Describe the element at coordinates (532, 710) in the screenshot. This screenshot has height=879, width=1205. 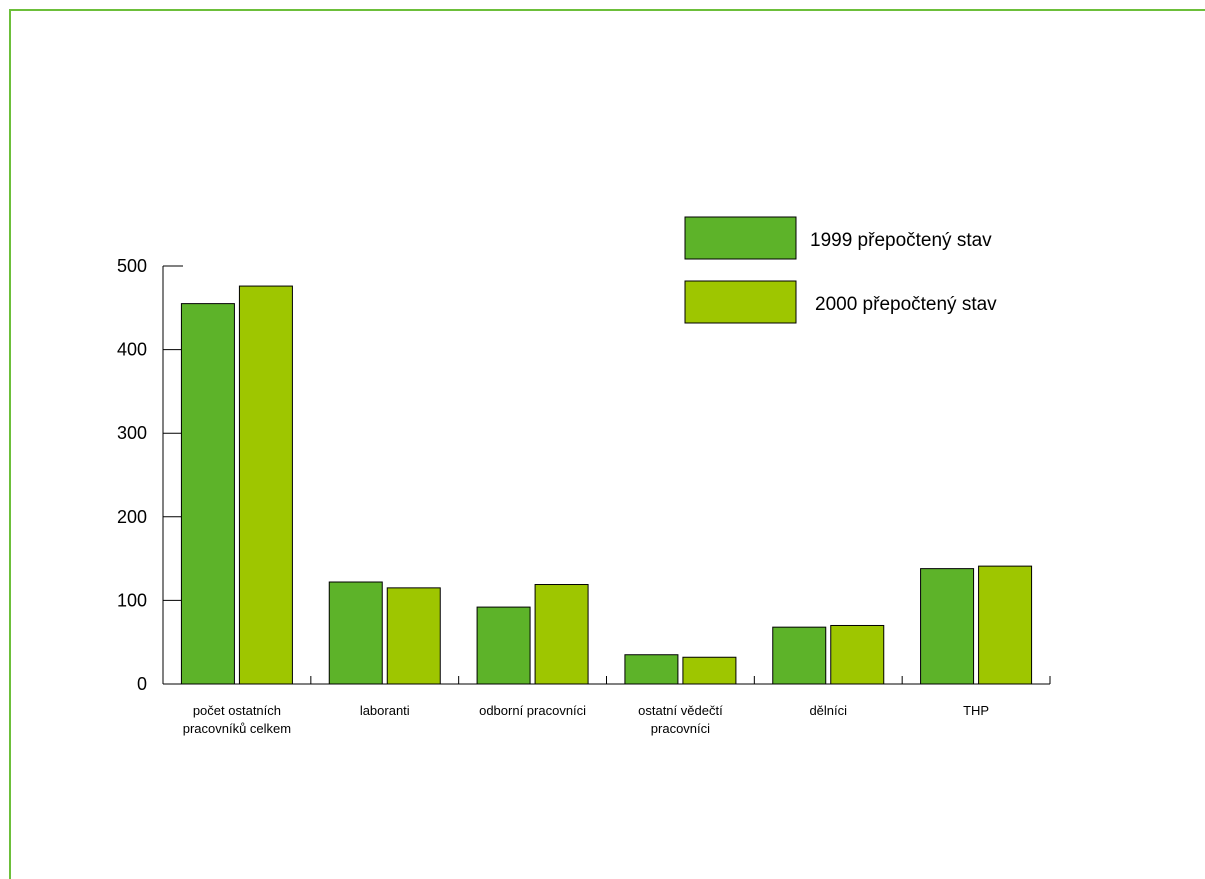
I see `x-category-label: odborní pracovníci` at that location.